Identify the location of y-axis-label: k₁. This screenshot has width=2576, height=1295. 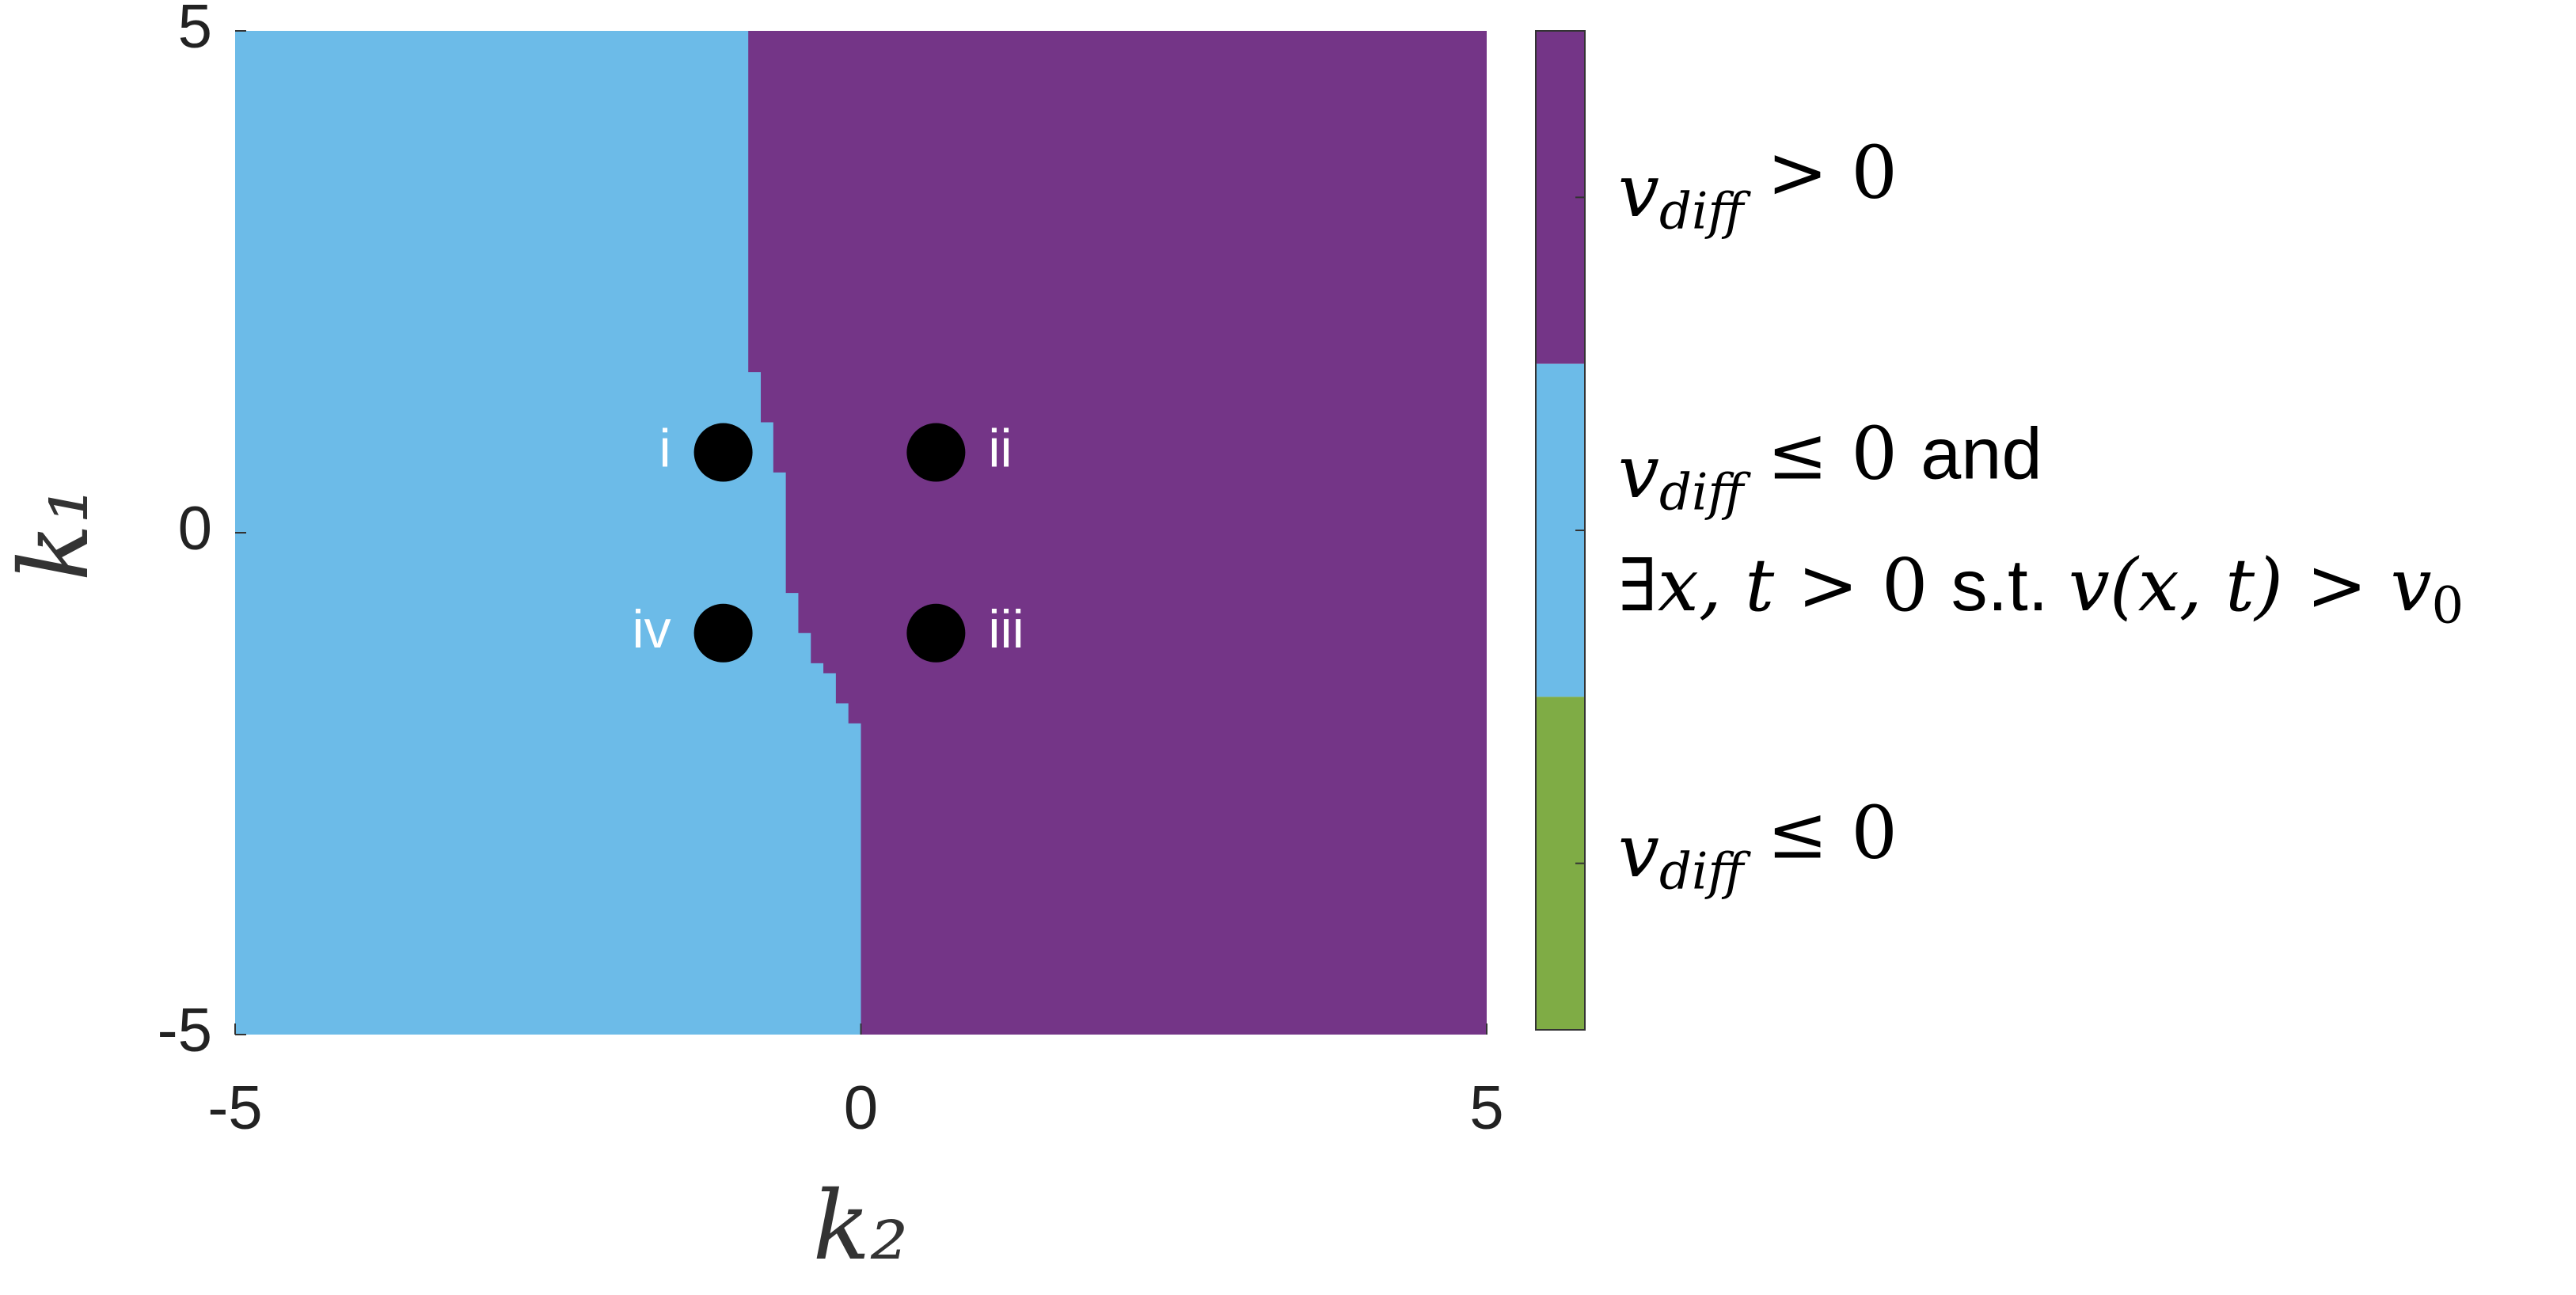
(55, 534).